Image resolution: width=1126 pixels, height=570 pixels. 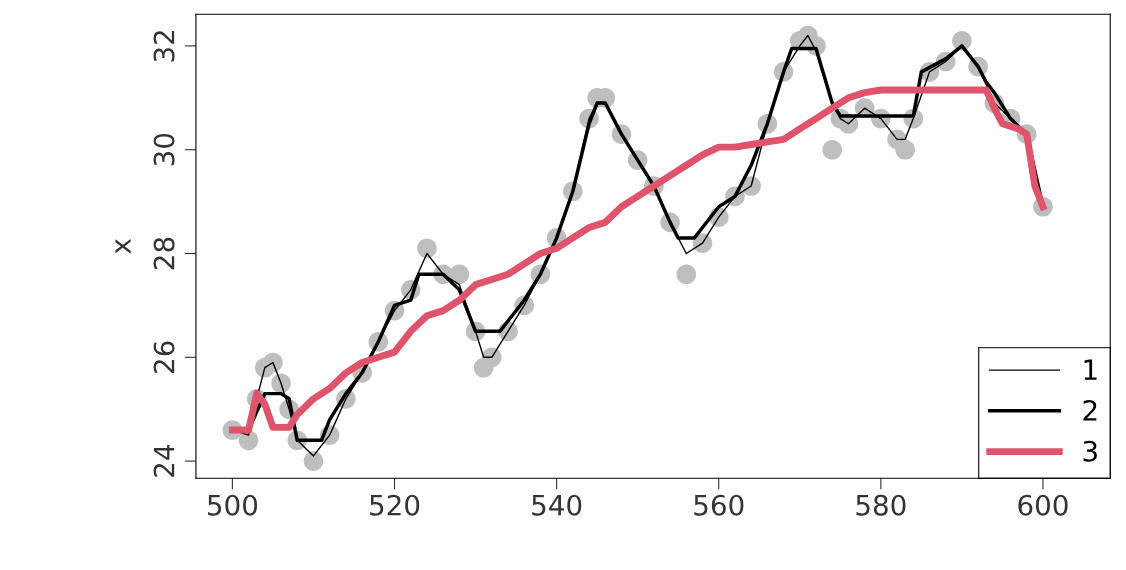 I want to click on y-tick-label: 26, so click(x=164, y=357).